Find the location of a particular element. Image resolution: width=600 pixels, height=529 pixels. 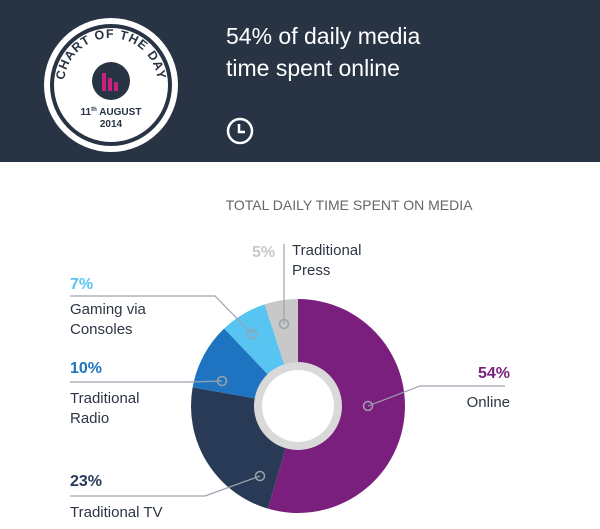

chart-of-the-day-badge: CHART OF THE DAY 11th AUGUST 2014 is located at coordinates (111, 85).